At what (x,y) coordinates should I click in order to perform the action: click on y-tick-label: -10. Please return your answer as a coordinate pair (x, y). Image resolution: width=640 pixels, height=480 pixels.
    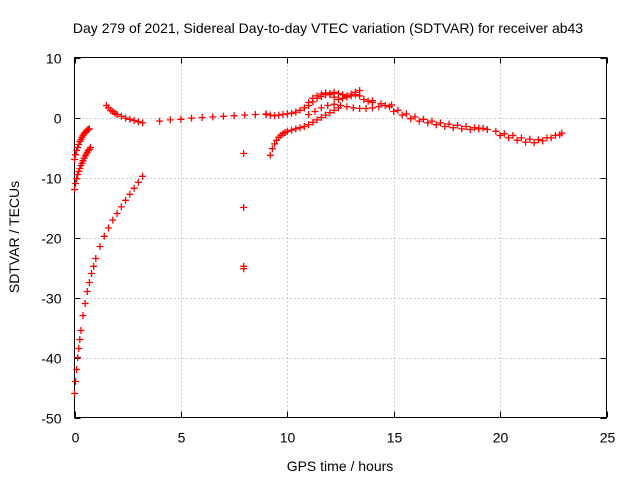
    Looking at the image, I should click on (51, 179).